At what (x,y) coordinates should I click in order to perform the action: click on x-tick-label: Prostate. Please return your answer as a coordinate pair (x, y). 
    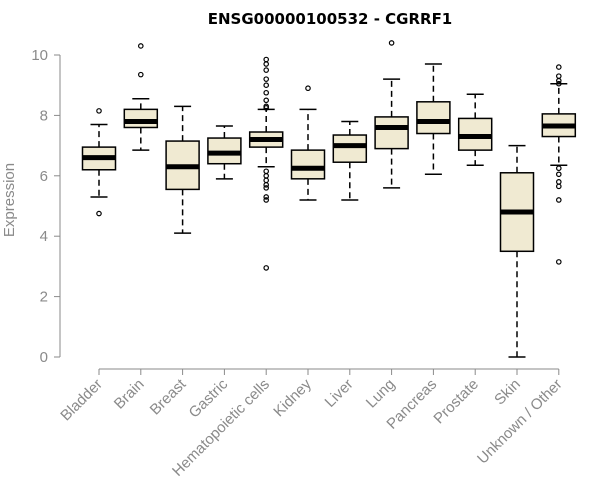
    Looking at the image, I should click on (456, 402).